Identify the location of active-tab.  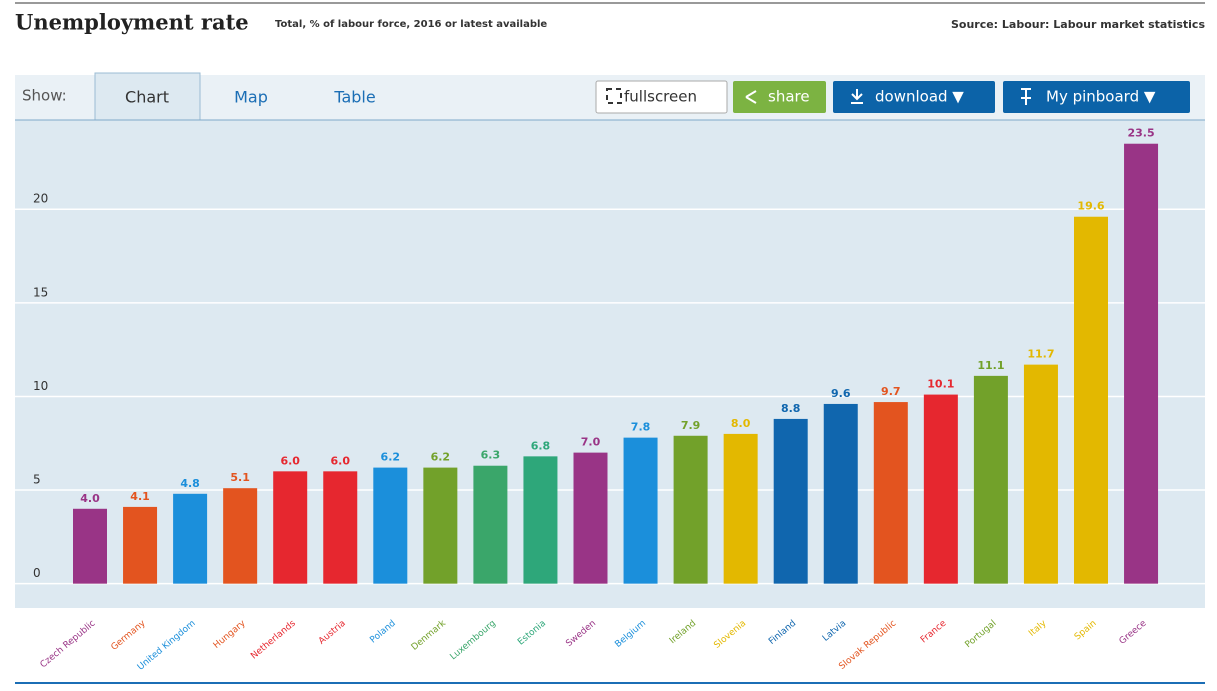
(147, 97).